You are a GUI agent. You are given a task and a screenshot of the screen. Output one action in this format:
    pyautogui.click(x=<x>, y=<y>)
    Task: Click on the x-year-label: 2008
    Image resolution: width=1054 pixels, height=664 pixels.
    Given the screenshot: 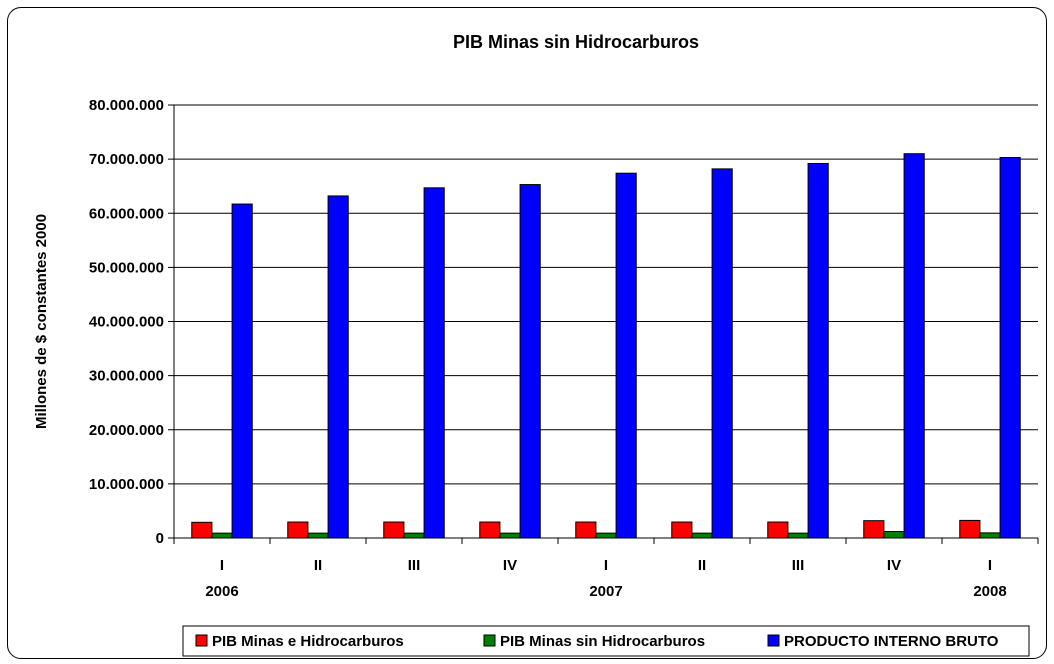 What is the action you would take?
    pyautogui.click(x=989, y=591)
    